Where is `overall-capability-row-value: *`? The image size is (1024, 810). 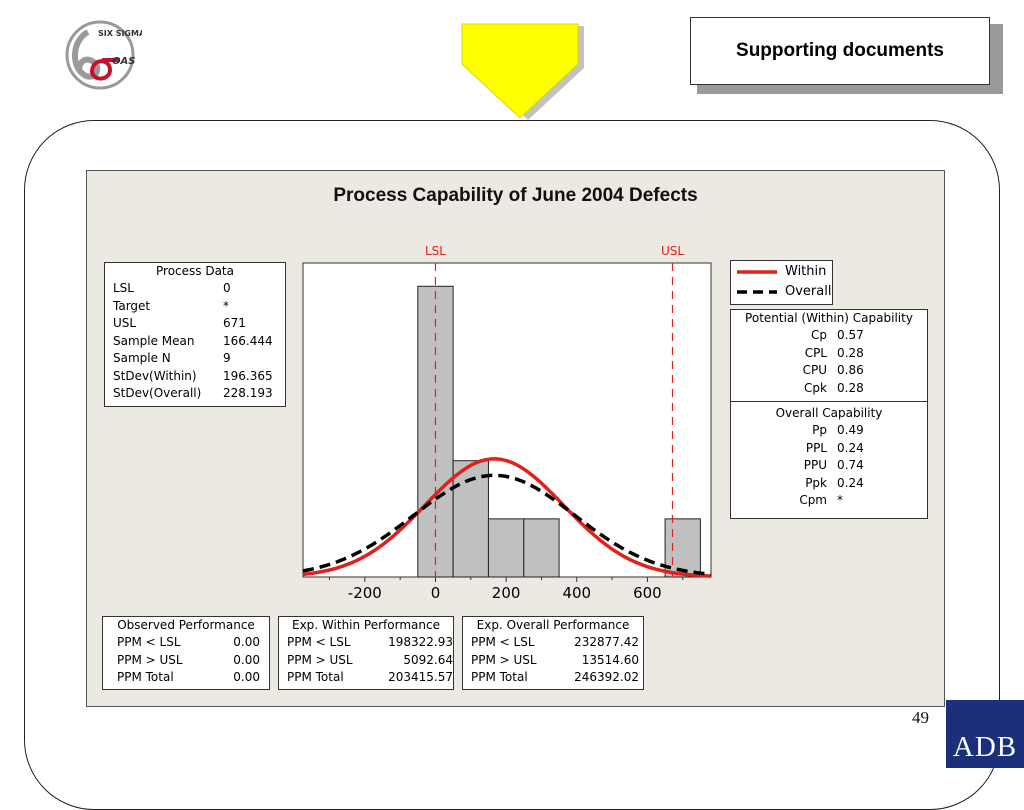 overall-capability-row-value: * is located at coordinates (840, 500).